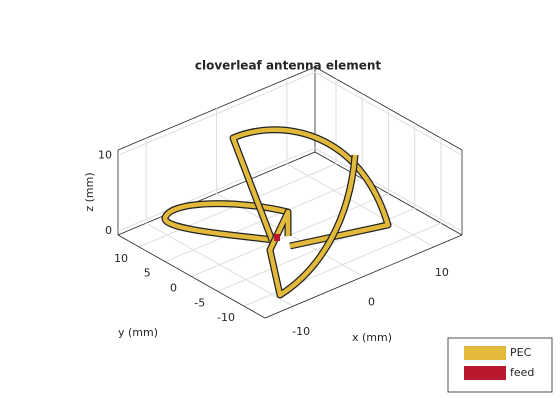  I want to click on y-tick-label: 10, so click(121, 258).